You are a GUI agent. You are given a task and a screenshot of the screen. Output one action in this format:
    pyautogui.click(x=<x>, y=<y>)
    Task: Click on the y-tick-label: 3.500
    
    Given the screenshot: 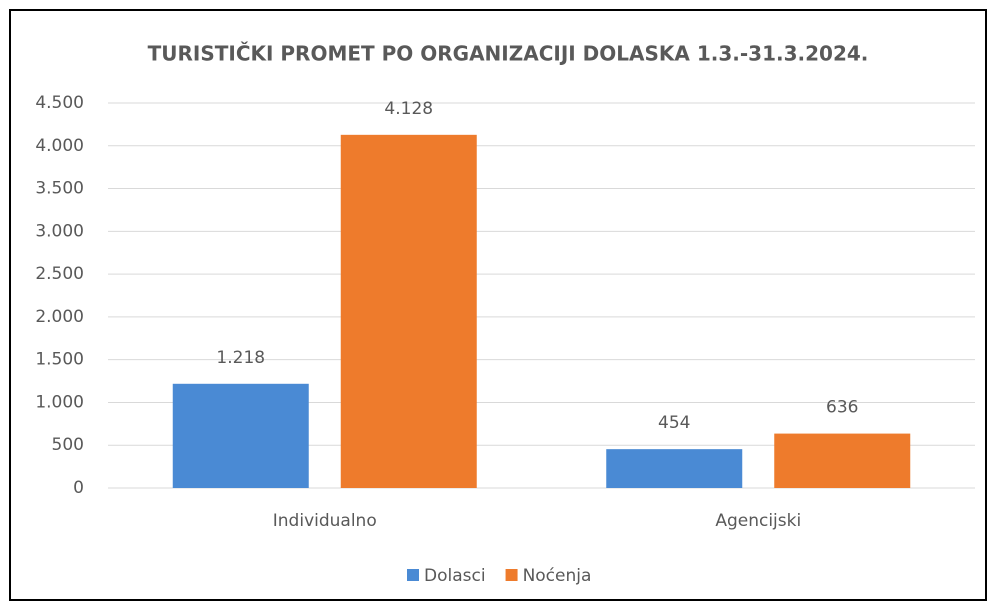 What is the action you would take?
    pyautogui.click(x=59, y=189)
    